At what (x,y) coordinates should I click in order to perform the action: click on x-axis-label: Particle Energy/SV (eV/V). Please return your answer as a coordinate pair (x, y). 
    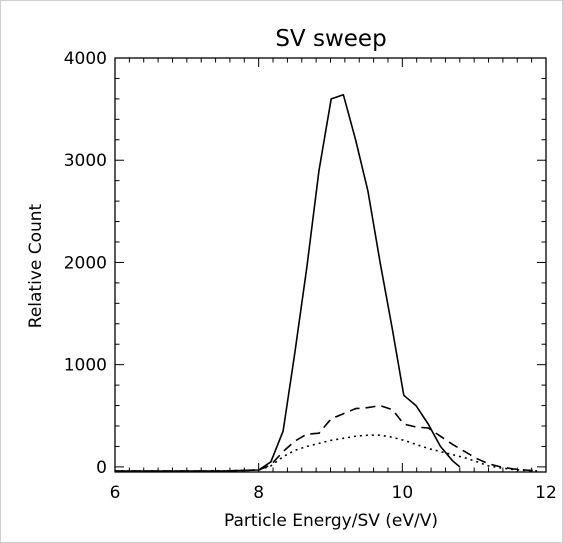
    Looking at the image, I should click on (331, 521).